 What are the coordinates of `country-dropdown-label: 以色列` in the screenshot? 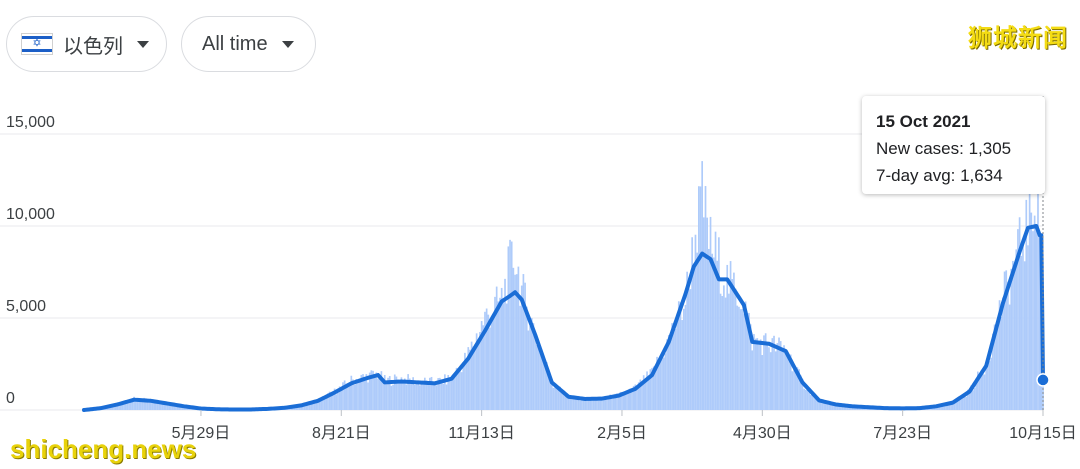 It's located at (93, 46).